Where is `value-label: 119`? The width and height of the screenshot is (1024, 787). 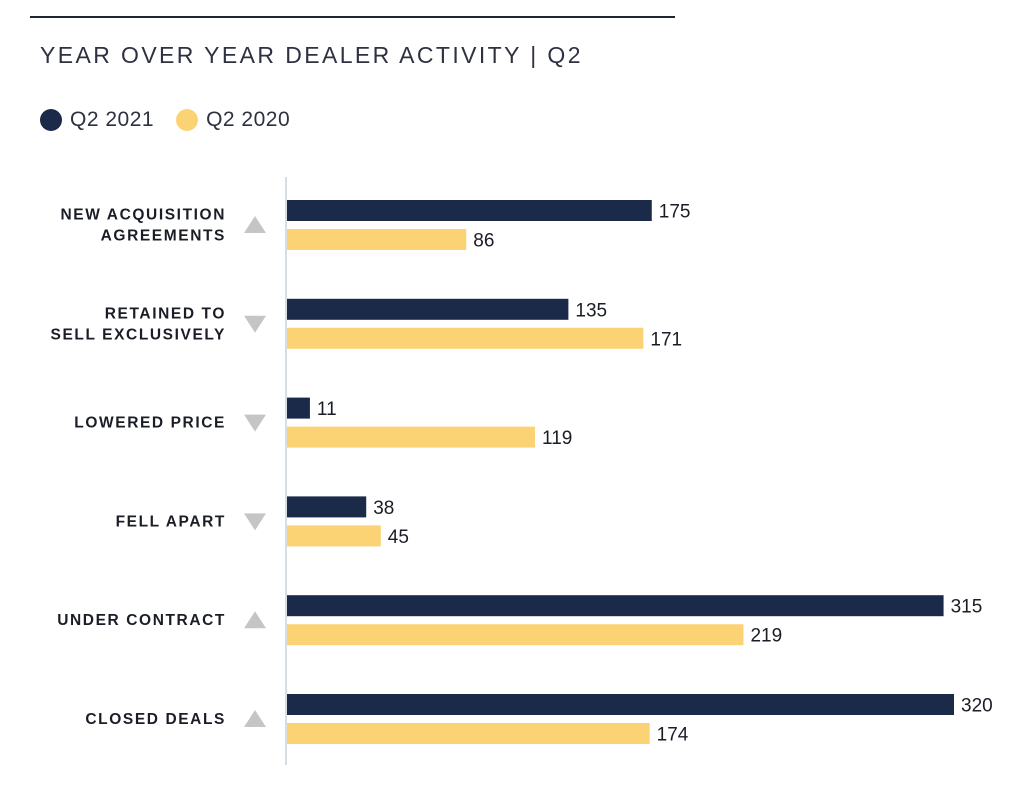 value-label: 119 is located at coordinates (557, 438).